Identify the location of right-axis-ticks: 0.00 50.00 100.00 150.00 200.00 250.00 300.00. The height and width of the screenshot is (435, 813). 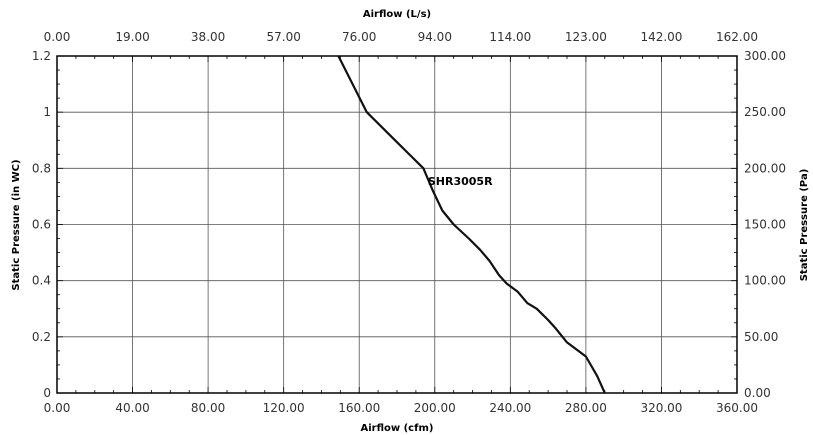
(765, 224).